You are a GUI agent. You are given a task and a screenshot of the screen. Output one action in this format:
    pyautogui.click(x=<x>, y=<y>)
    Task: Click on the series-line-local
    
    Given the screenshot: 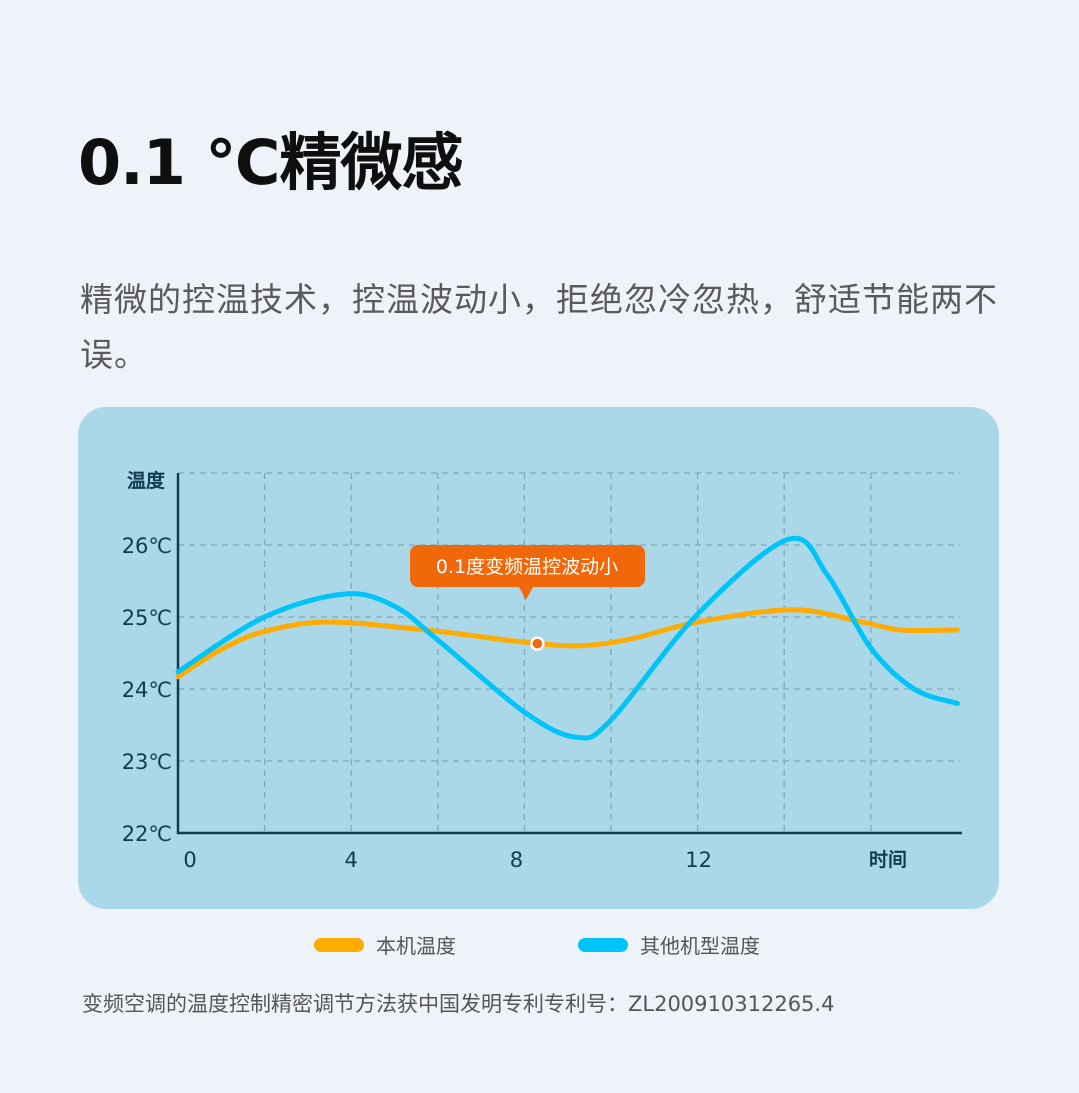 What is the action you would take?
    pyautogui.click(x=567, y=643)
    